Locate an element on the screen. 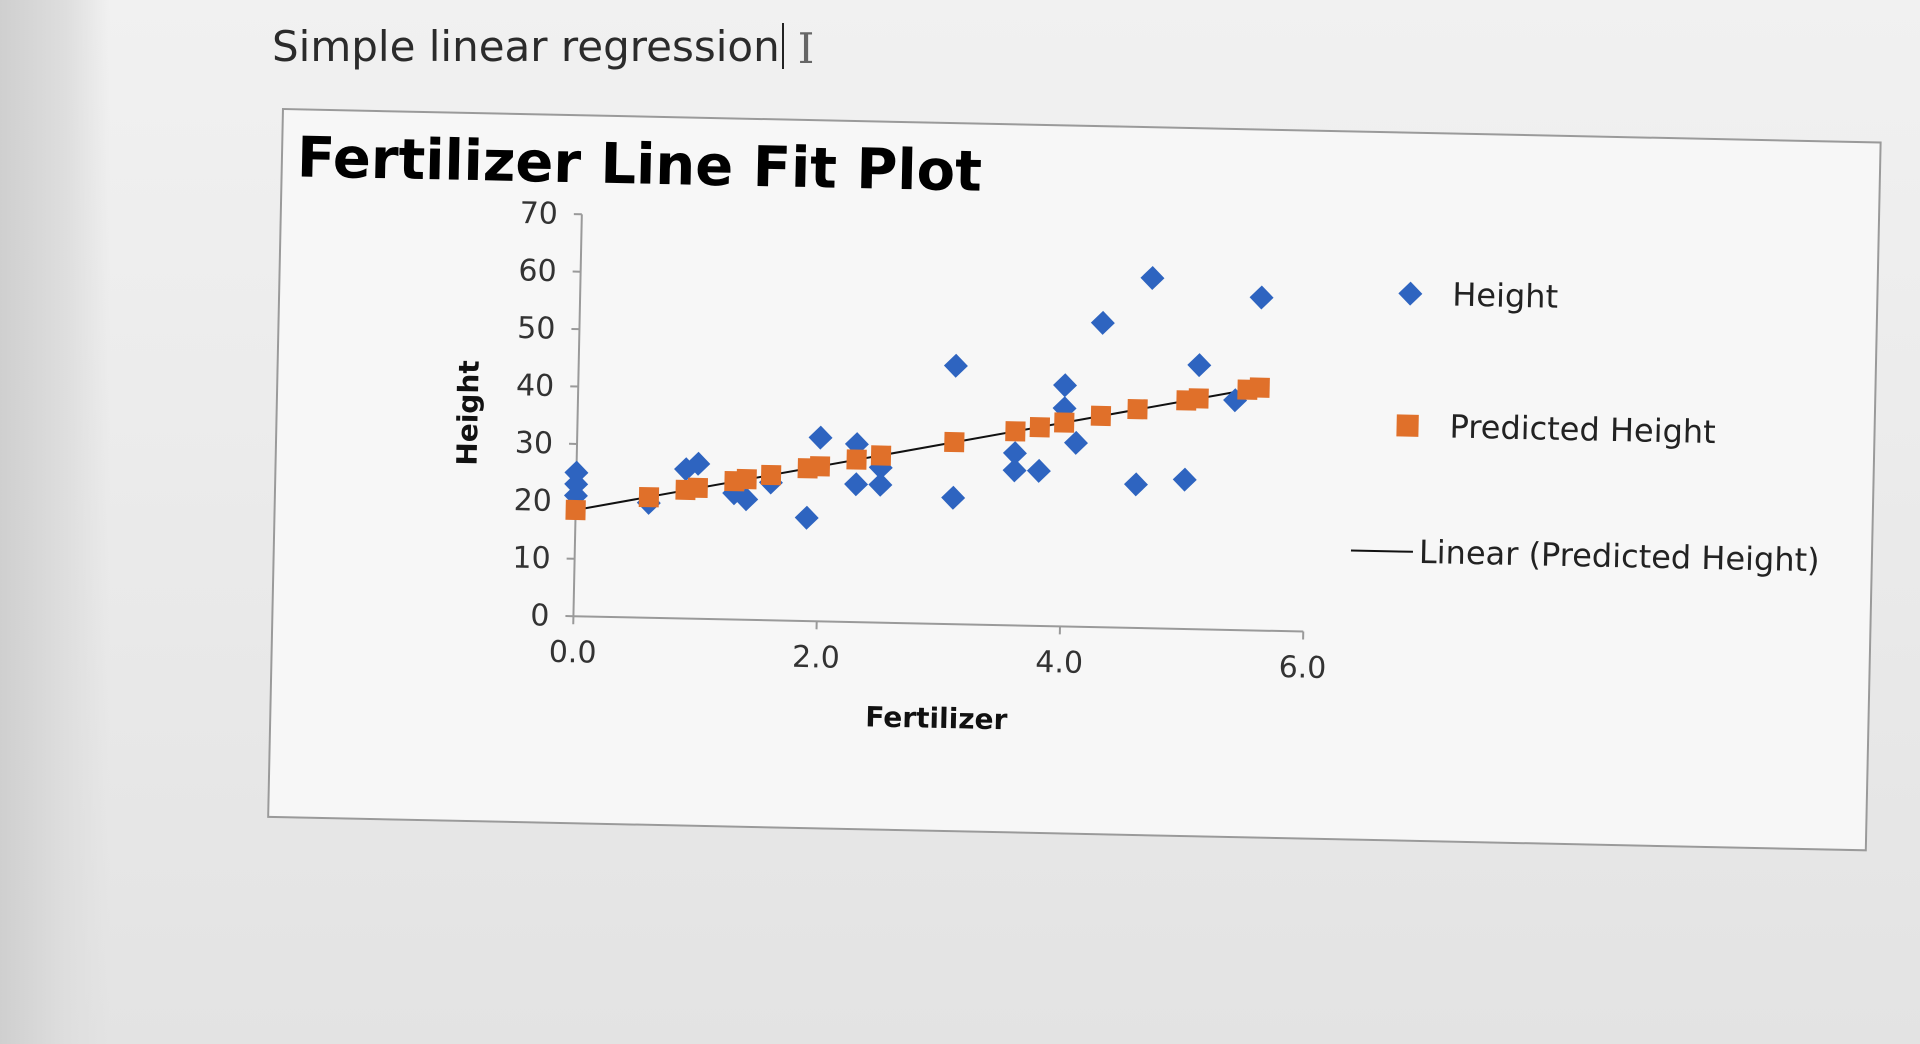 This screenshot has width=1920, height=1044. y-tick-label: 50 is located at coordinates (536, 329).